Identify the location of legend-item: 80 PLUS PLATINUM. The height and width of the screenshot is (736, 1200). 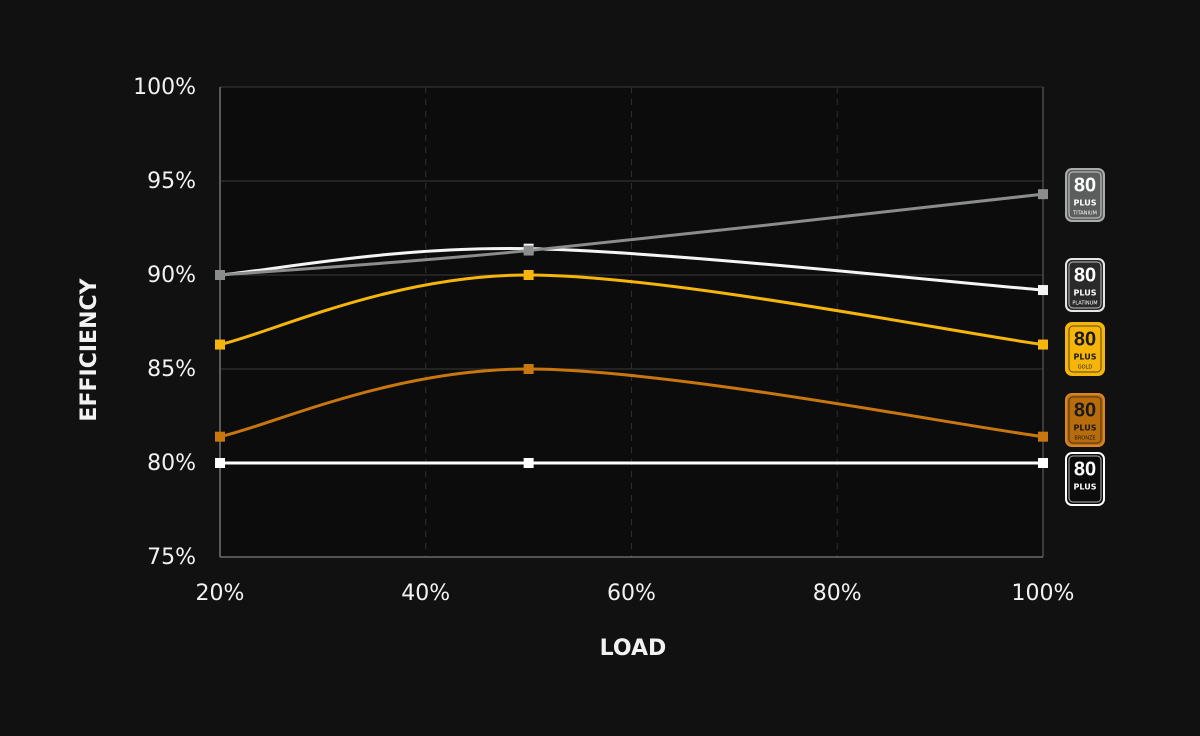
(1085, 285).